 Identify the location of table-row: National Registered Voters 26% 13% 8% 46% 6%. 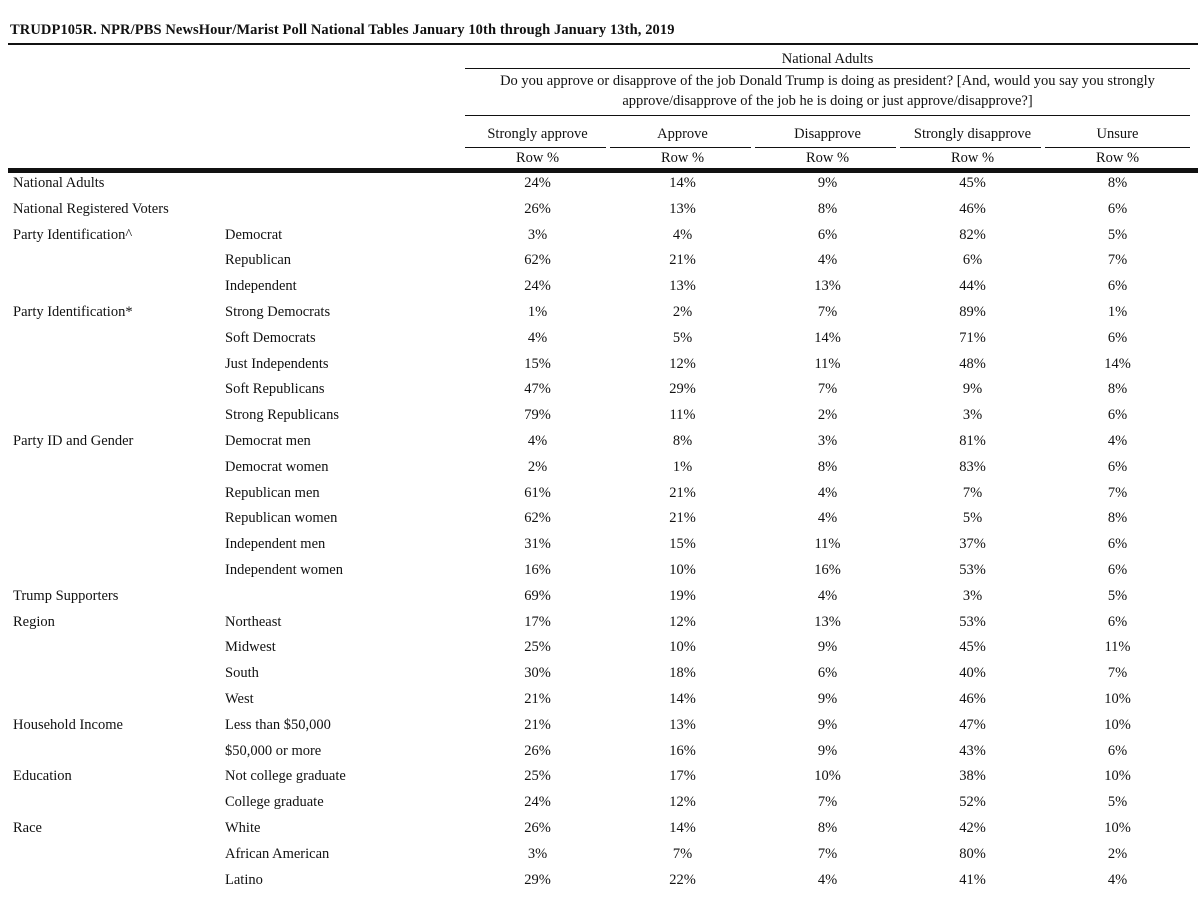
(600, 214).